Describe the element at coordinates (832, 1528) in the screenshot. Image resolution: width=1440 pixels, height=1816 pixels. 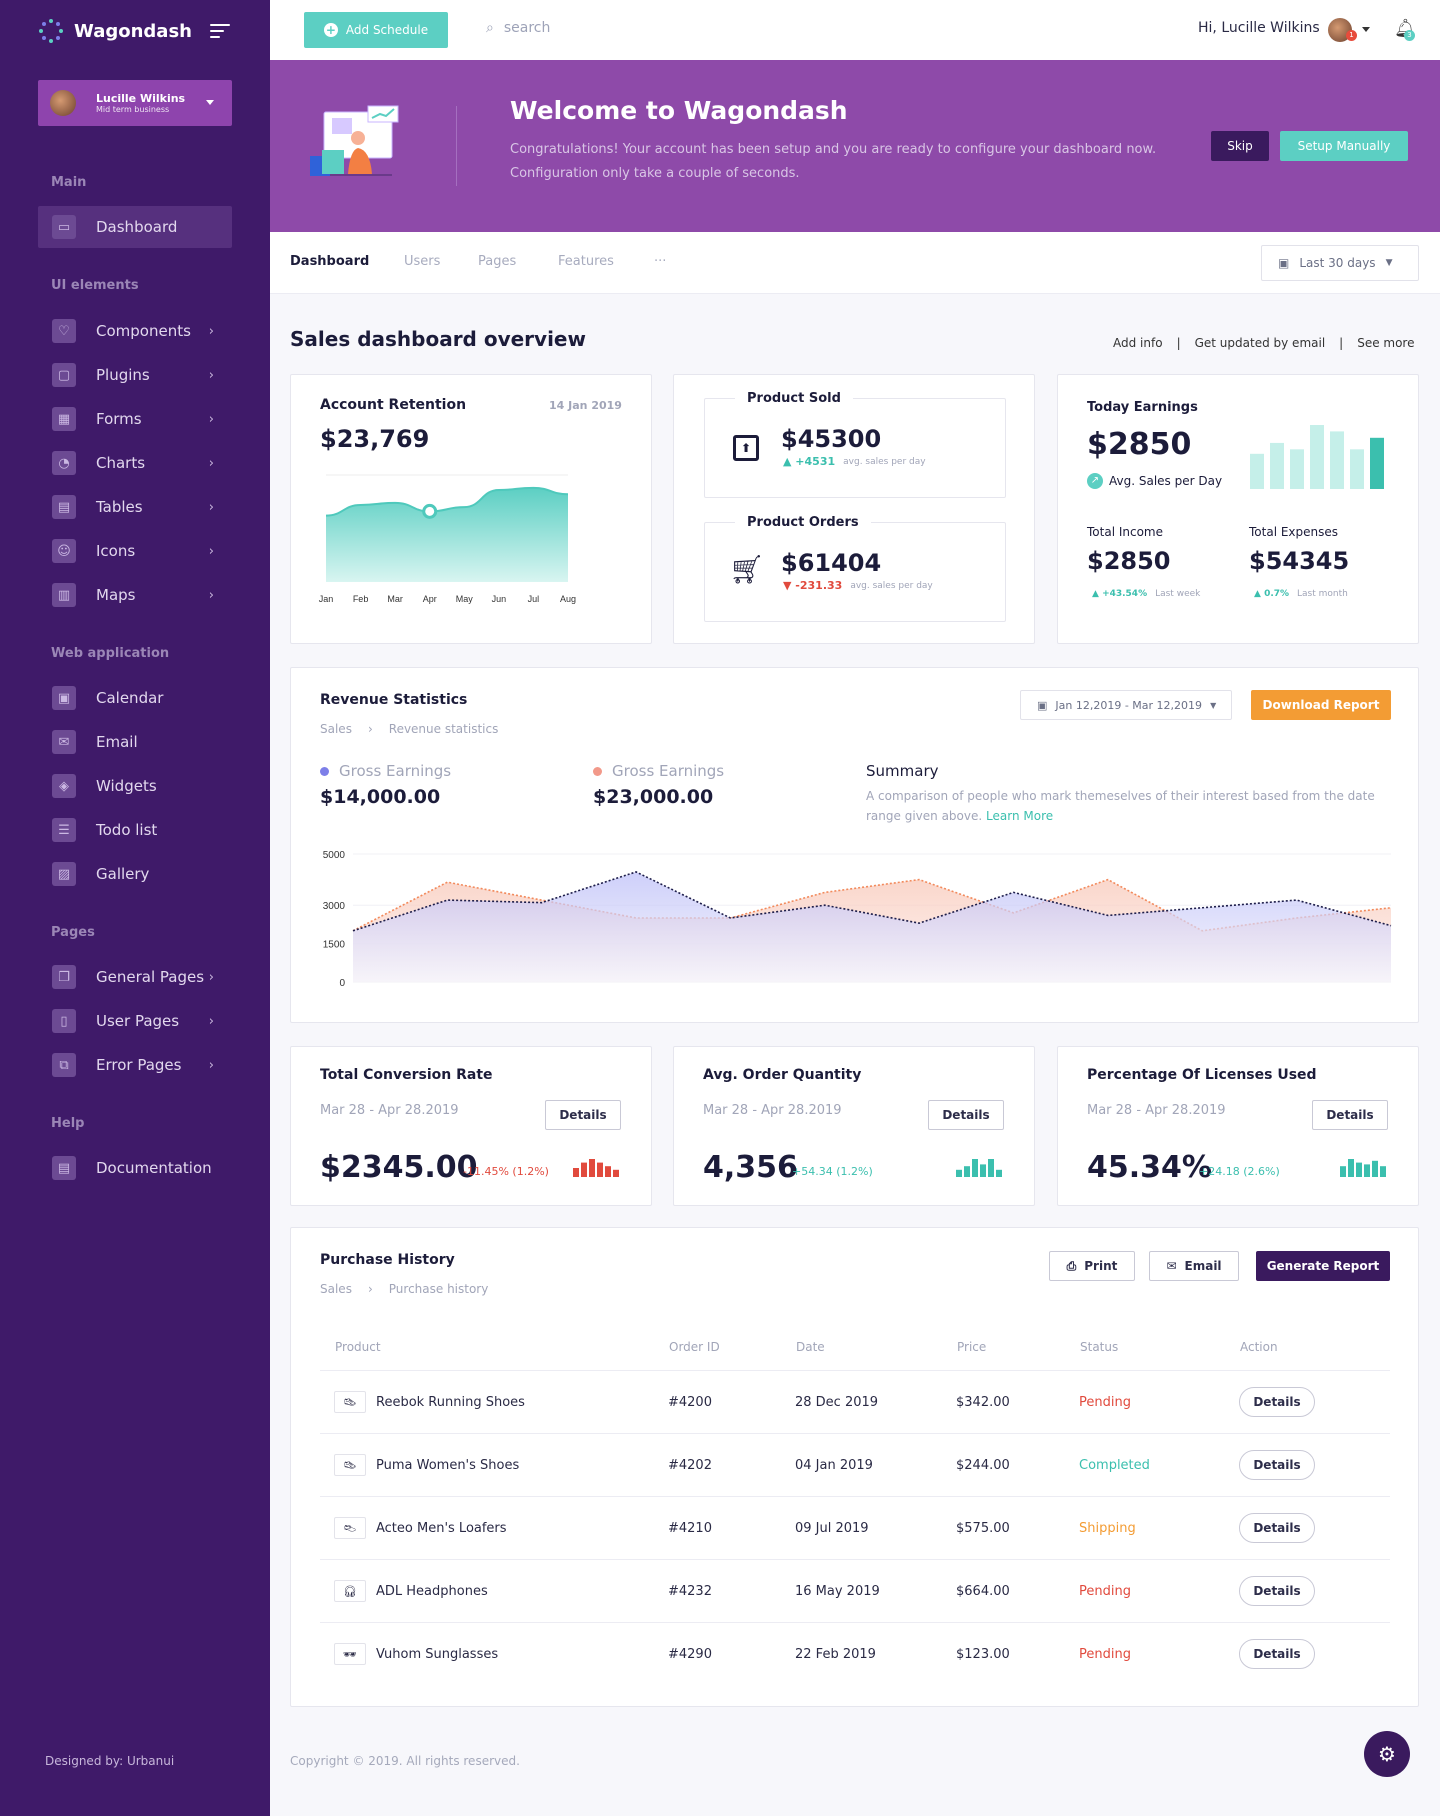
I see `order-date: 09 Jul 2019` at that location.